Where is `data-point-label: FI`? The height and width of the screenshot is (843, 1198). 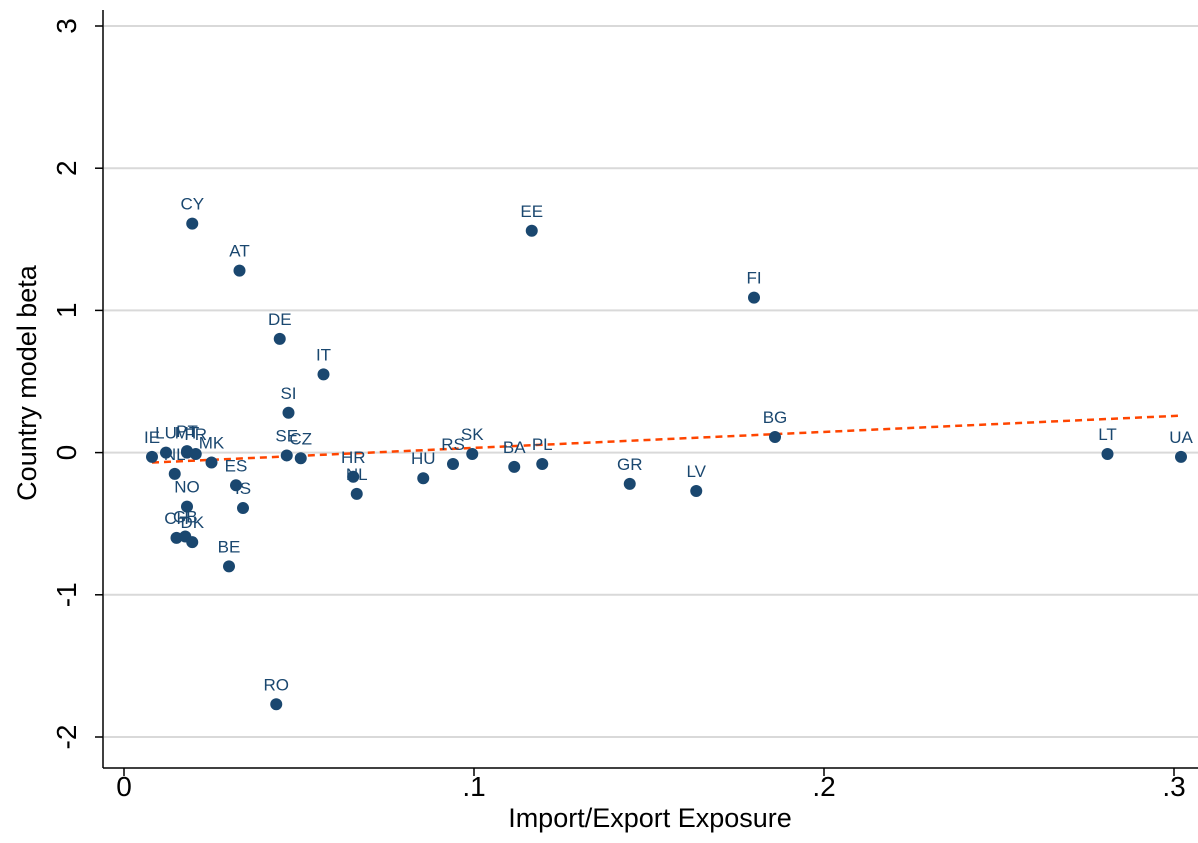
data-point-label: FI is located at coordinates (753, 278).